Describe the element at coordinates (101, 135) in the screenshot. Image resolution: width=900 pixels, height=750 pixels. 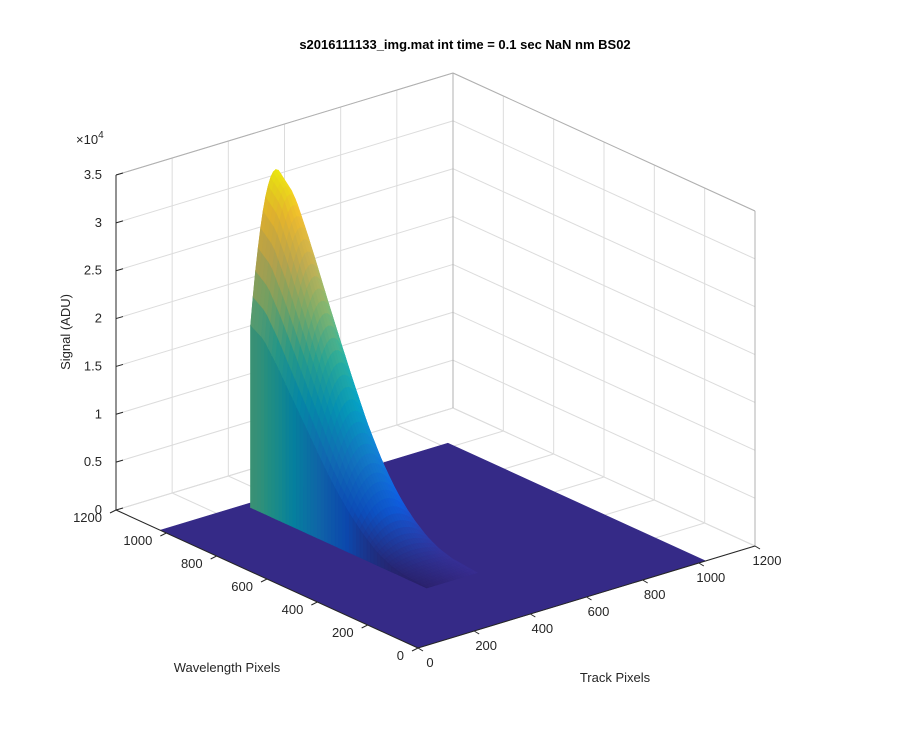
I see `z-axis-exponent-power: 4` at that location.